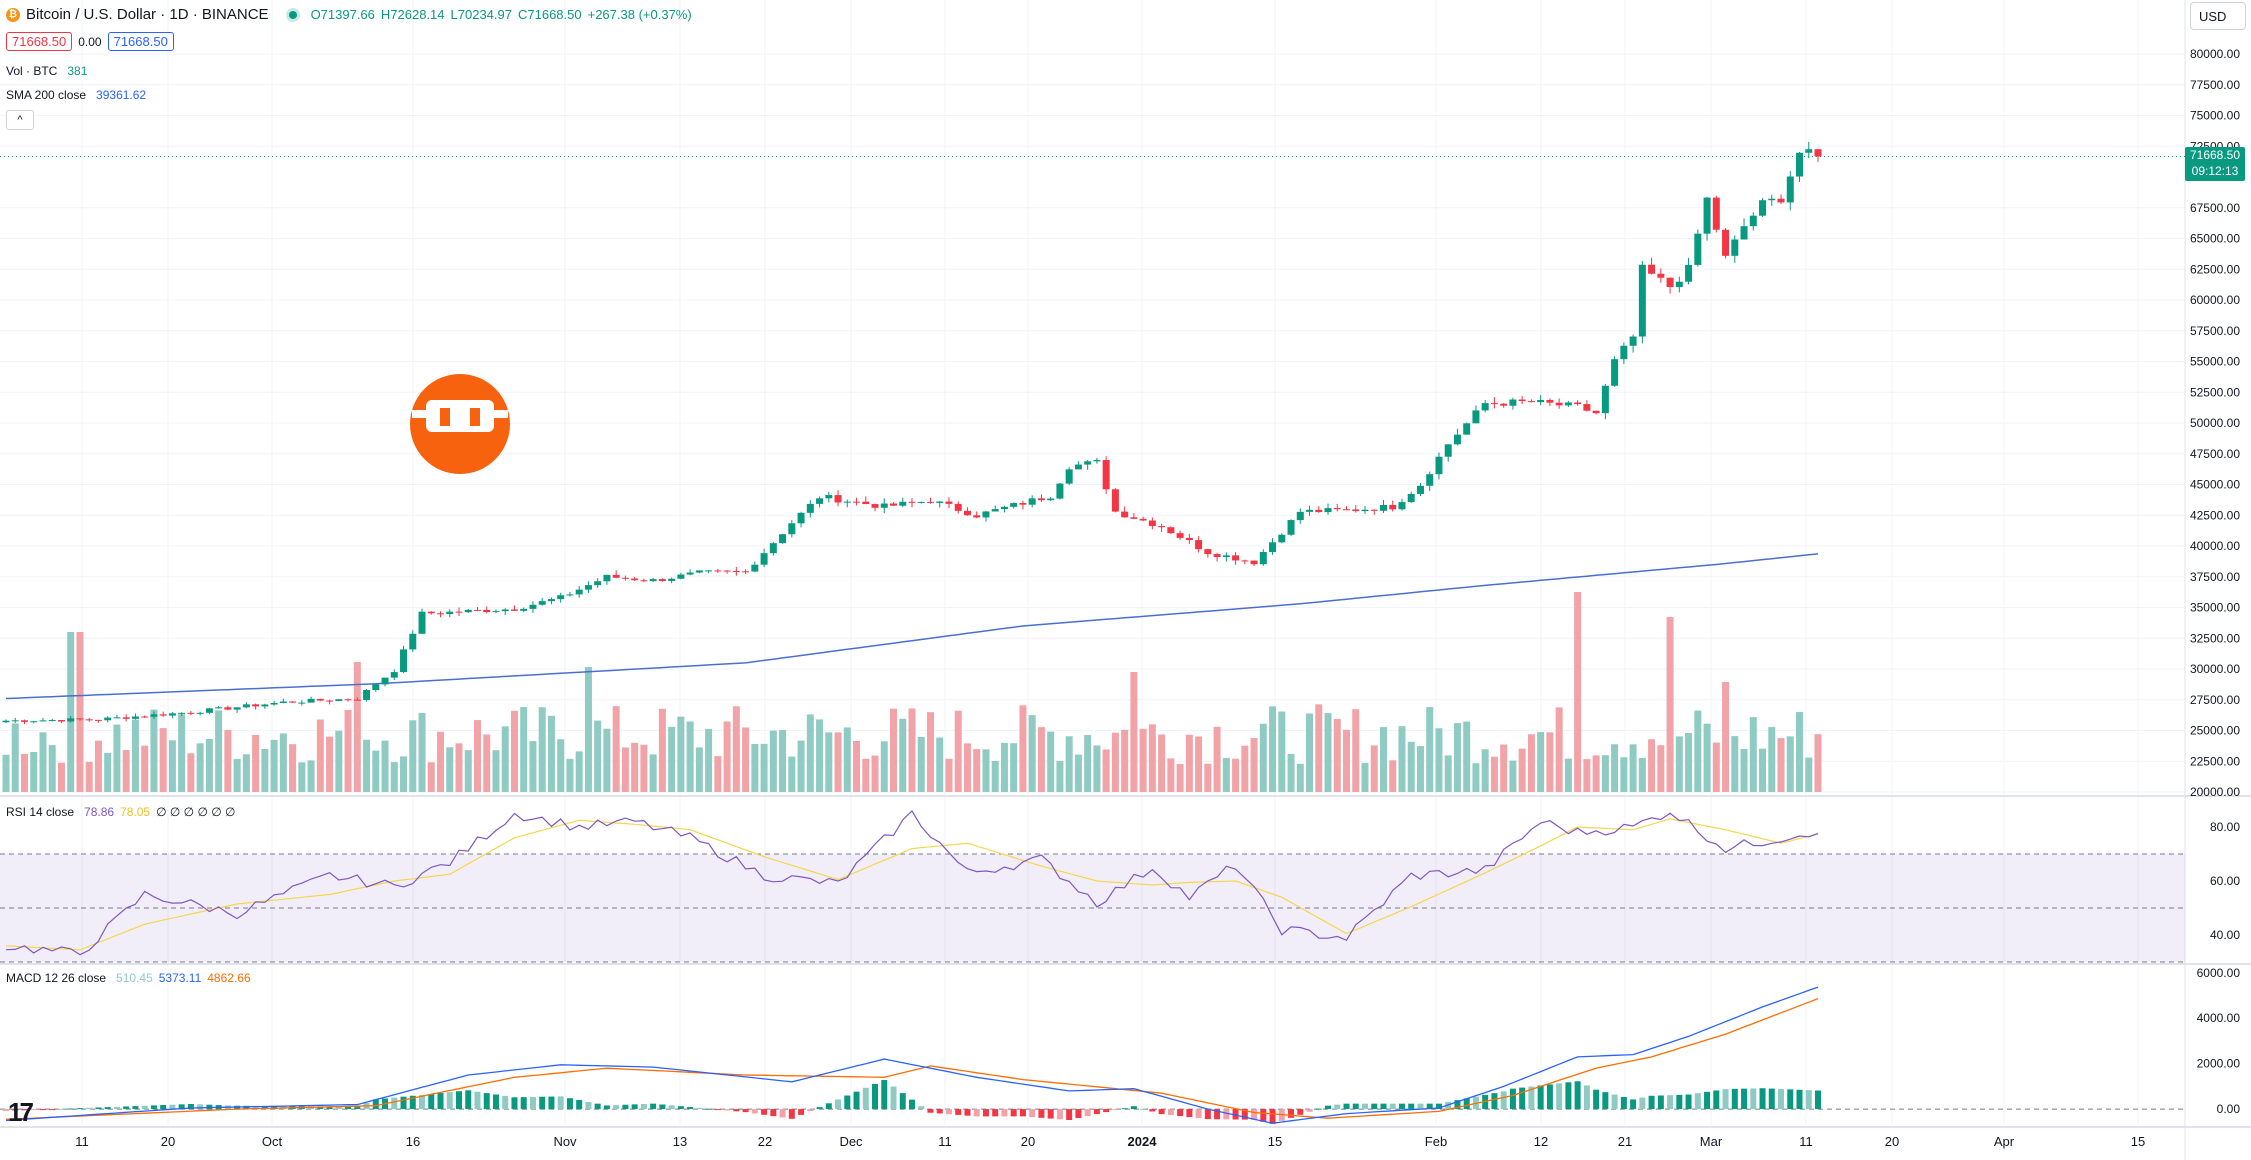 Image resolution: width=2251 pixels, height=1160 pixels. What do you see at coordinates (1541, 1141) in the screenshot?
I see `time-axis-label: 12` at bounding box center [1541, 1141].